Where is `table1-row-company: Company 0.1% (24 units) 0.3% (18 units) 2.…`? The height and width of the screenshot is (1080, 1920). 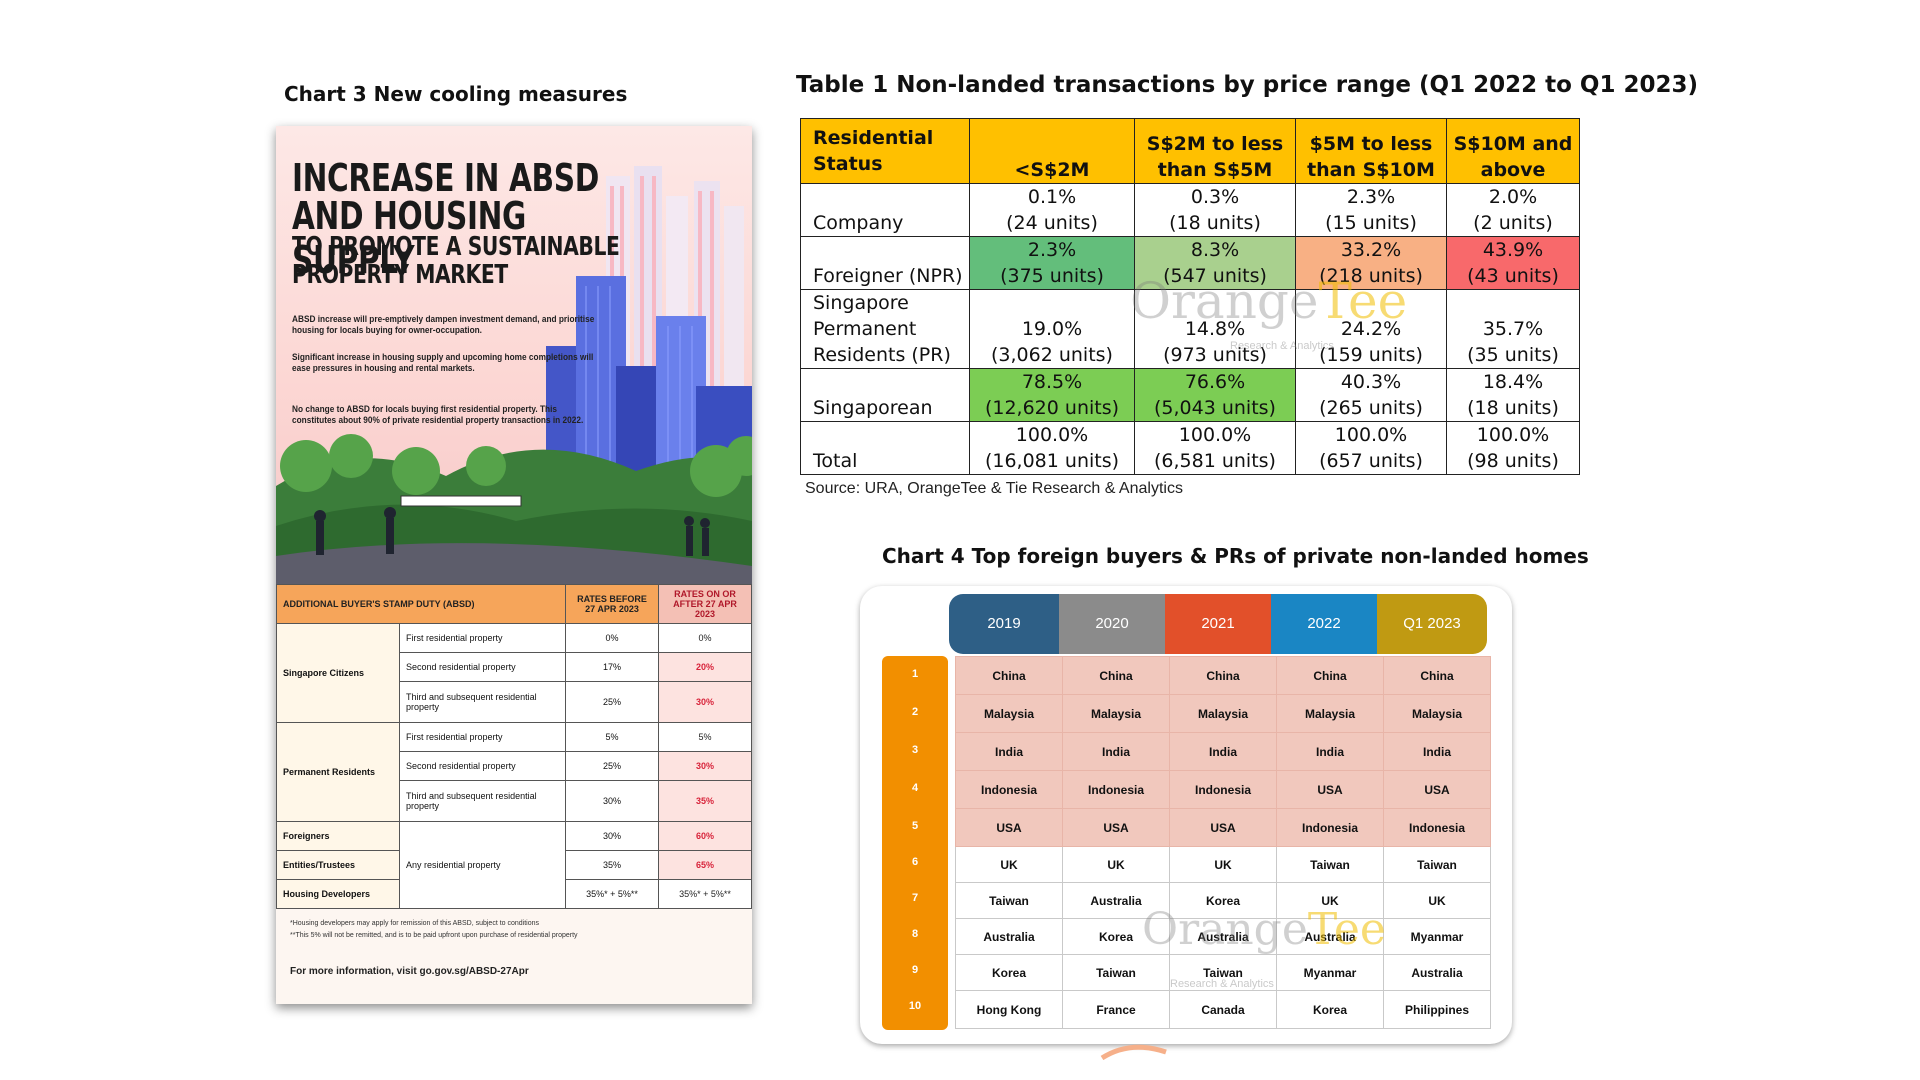
table1-row-company: Company 0.1% (24 units) 0.3% (18 units) 2.… is located at coordinates (1190, 210).